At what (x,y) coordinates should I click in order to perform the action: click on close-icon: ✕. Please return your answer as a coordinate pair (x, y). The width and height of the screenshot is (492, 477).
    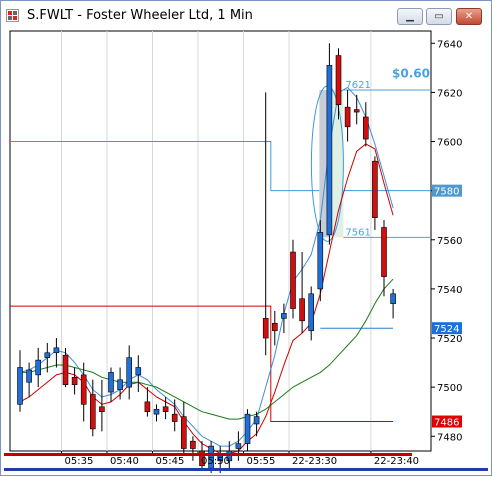
    Looking at the image, I should click on (469, 16).